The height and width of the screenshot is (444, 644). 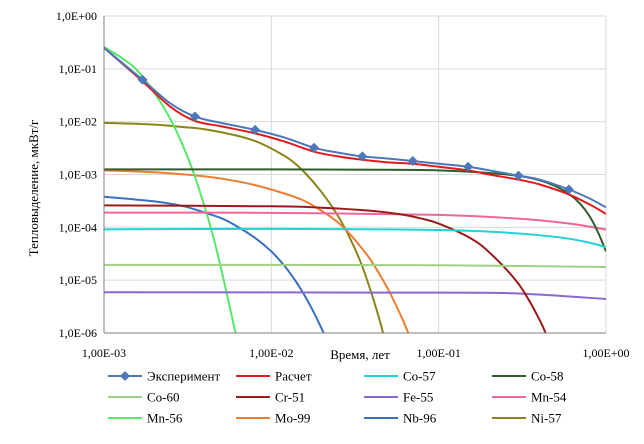 I want to click on legend-item-mo-99: Mo-99, so click(x=273, y=418).